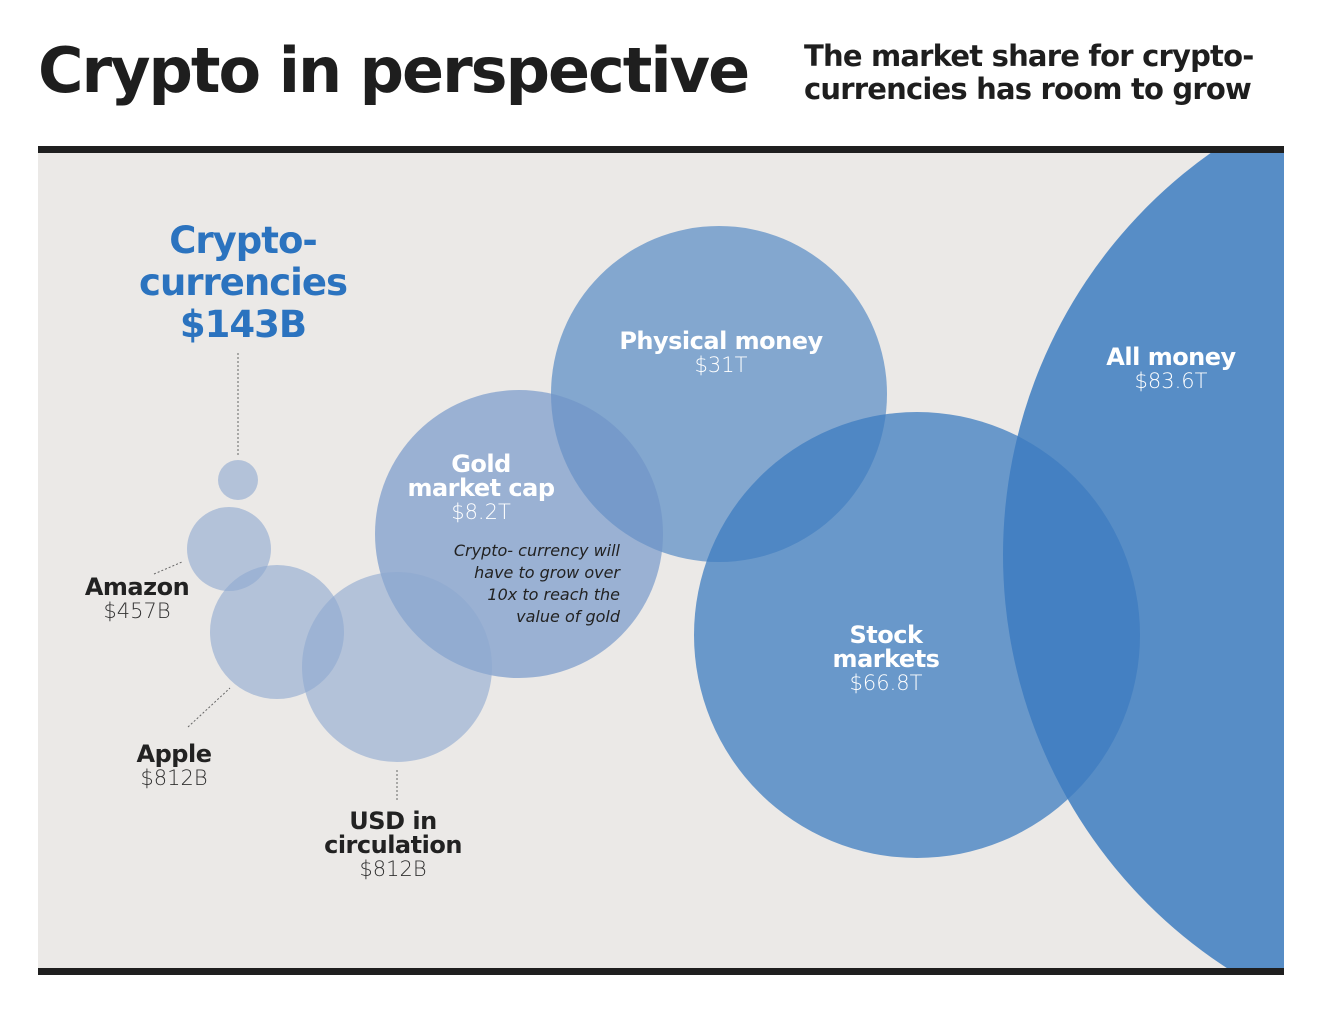 Image resolution: width=1318 pixels, height=1013 pixels. What do you see at coordinates (168, 568) in the screenshot?
I see `leader-amazon` at bounding box center [168, 568].